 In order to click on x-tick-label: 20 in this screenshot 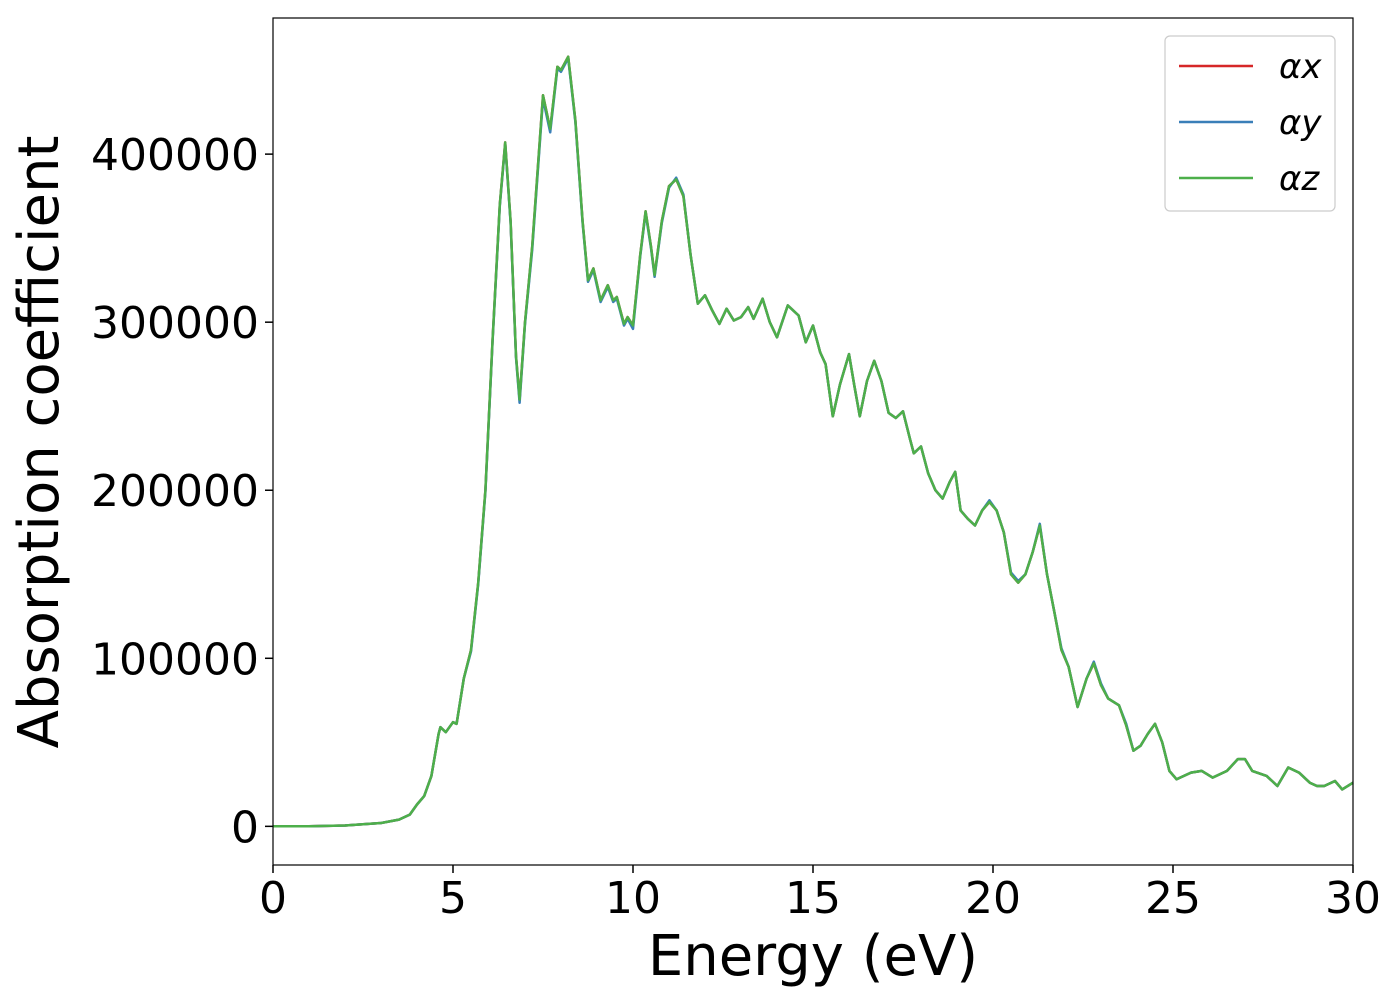, I will do `click(993, 898)`.